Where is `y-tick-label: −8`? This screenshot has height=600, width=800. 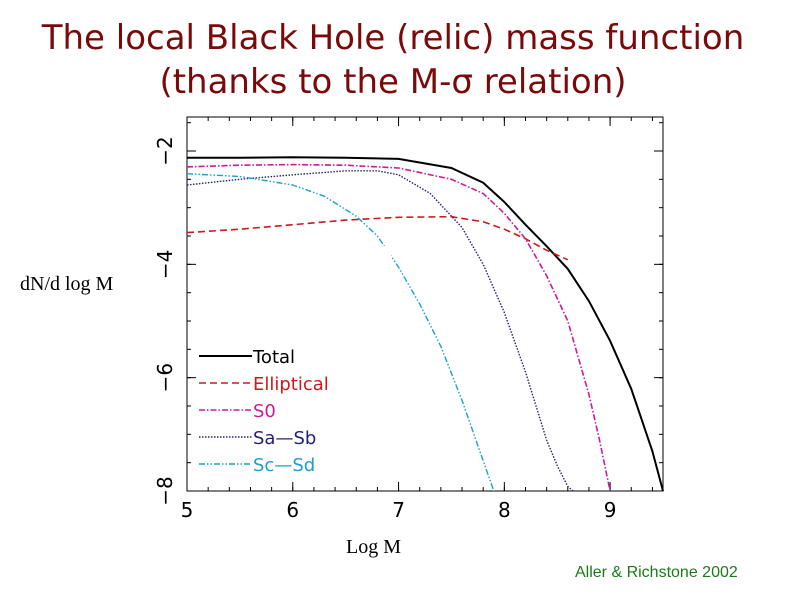 y-tick-label: −8 is located at coordinates (165, 490).